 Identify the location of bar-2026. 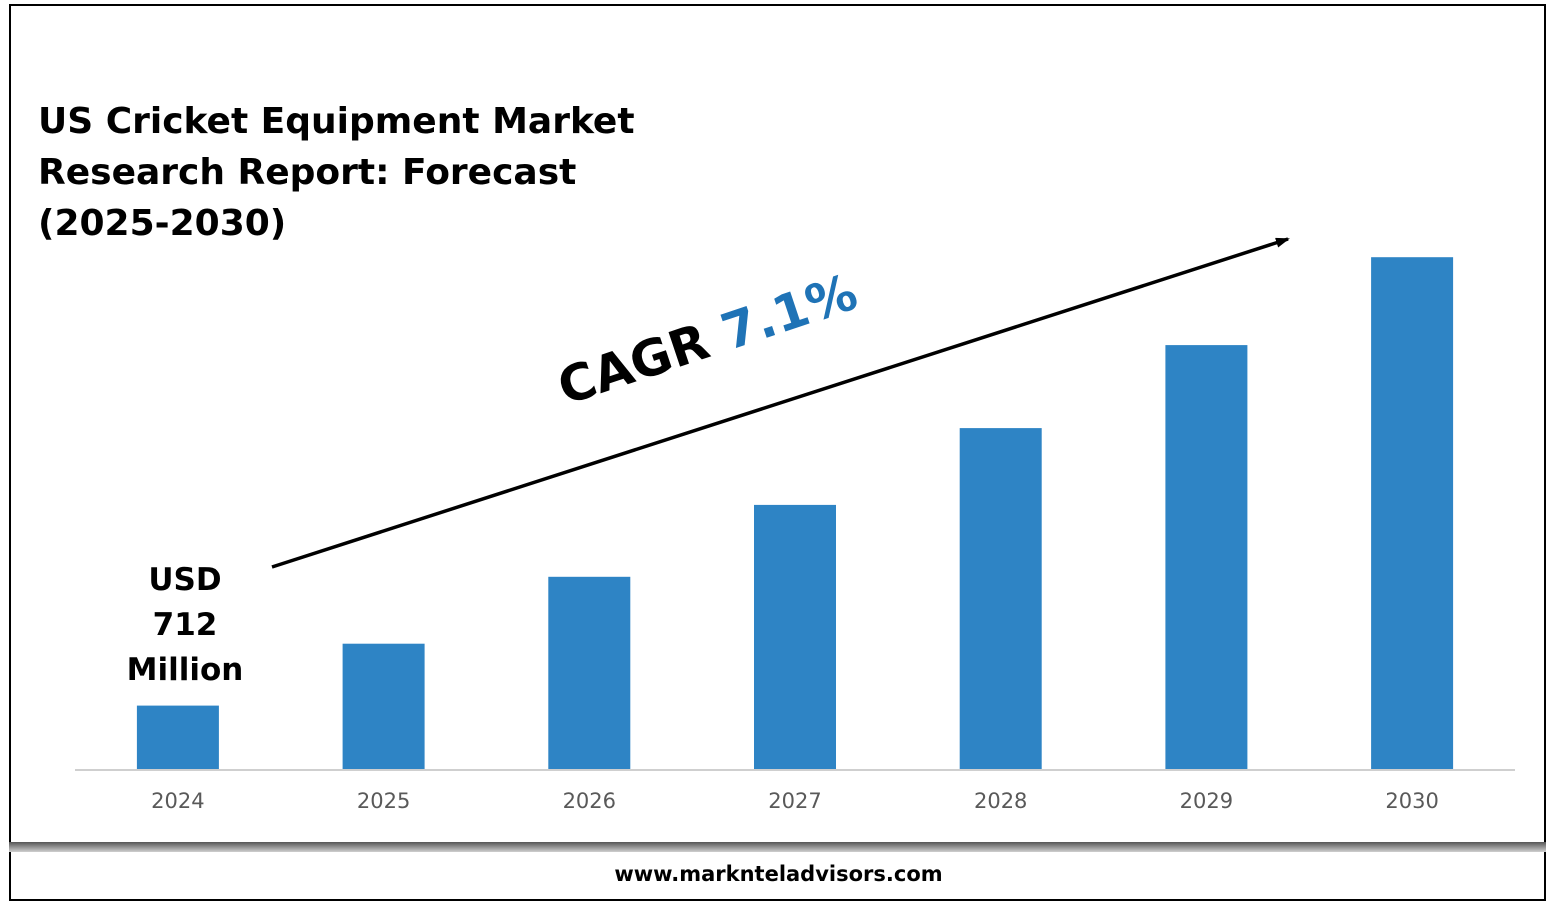
(589, 673).